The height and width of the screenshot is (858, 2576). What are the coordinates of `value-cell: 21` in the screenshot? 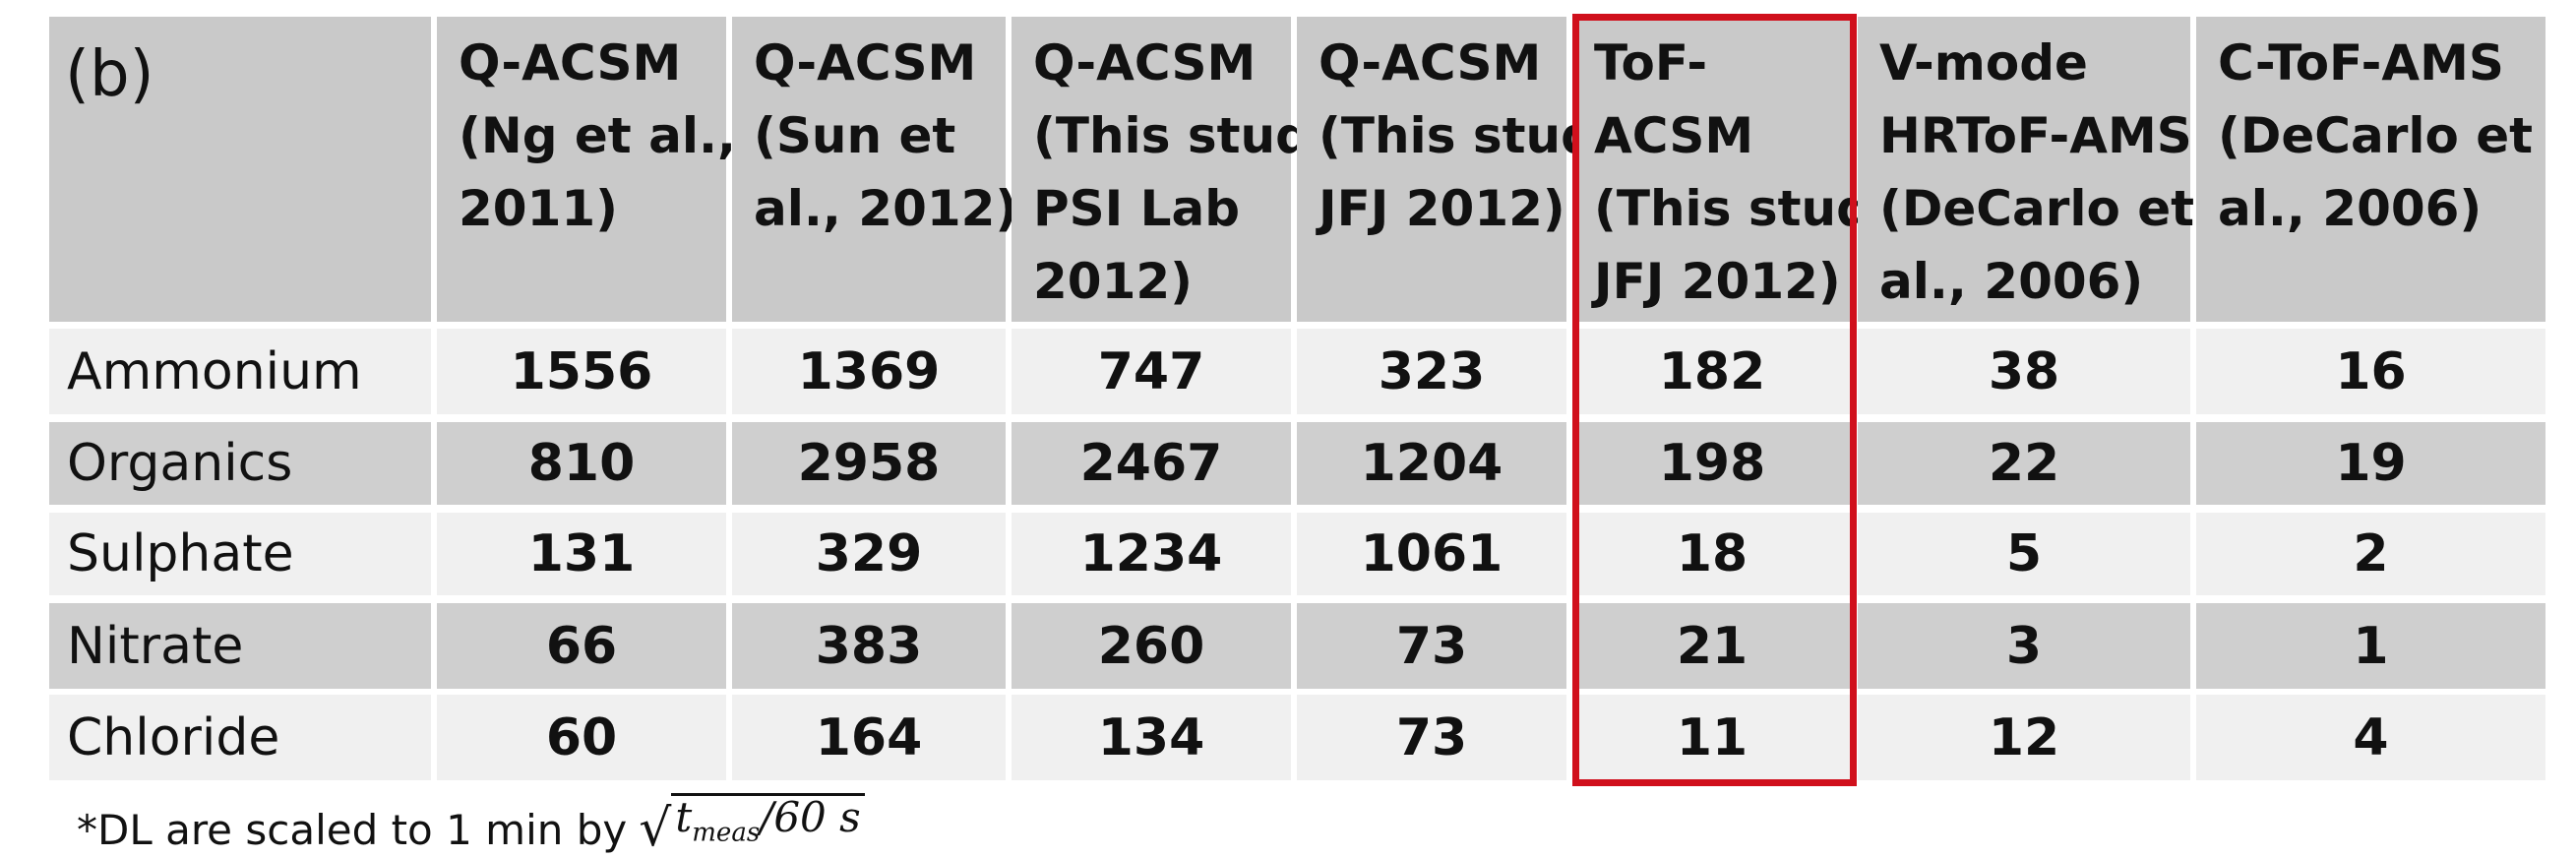 It's located at (1712, 646).